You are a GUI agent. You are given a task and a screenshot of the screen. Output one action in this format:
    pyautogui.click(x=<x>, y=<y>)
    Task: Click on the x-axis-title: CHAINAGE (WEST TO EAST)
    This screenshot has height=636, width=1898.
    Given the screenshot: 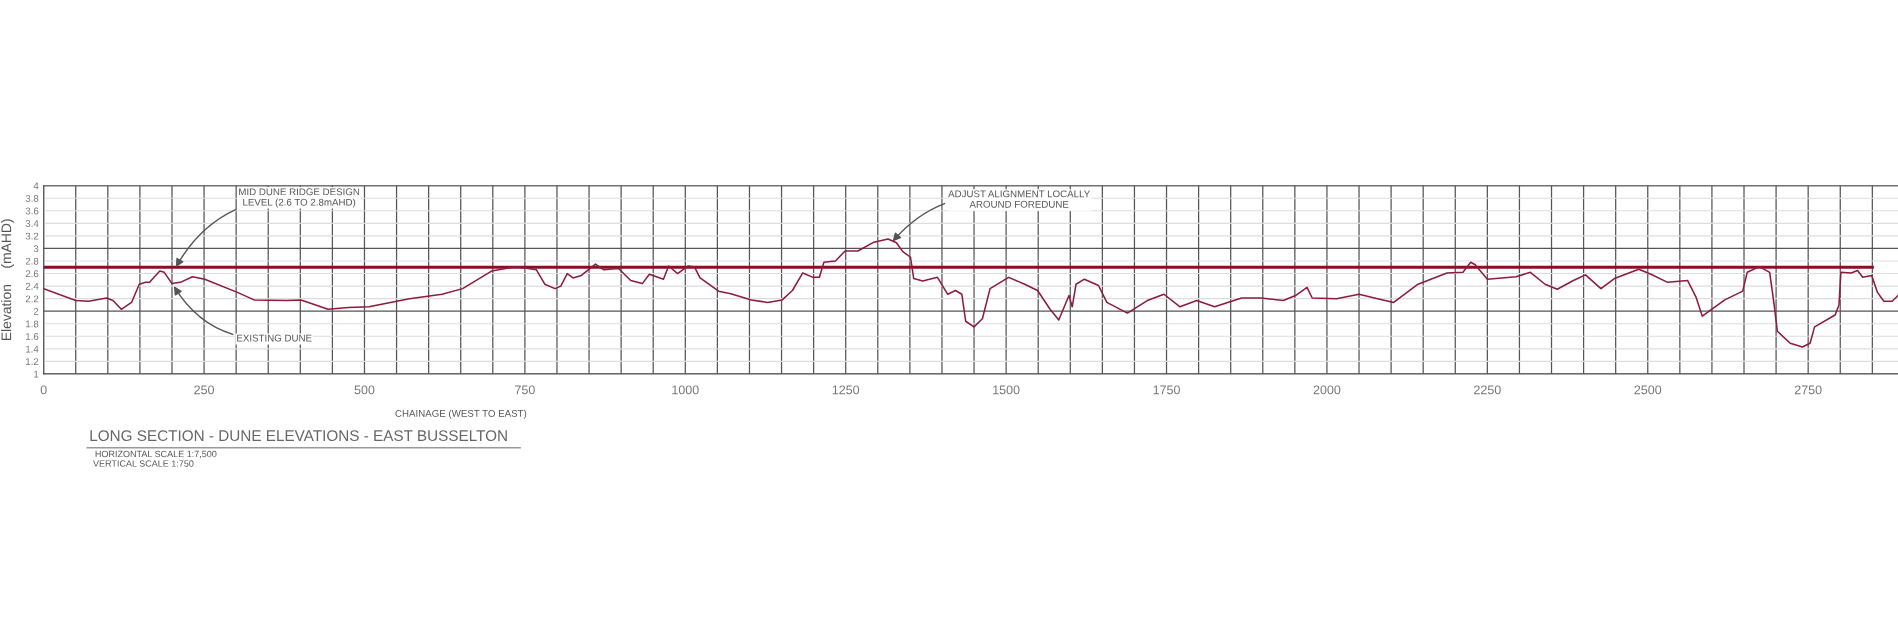 What is the action you would take?
    pyautogui.click(x=461, y=414)
    